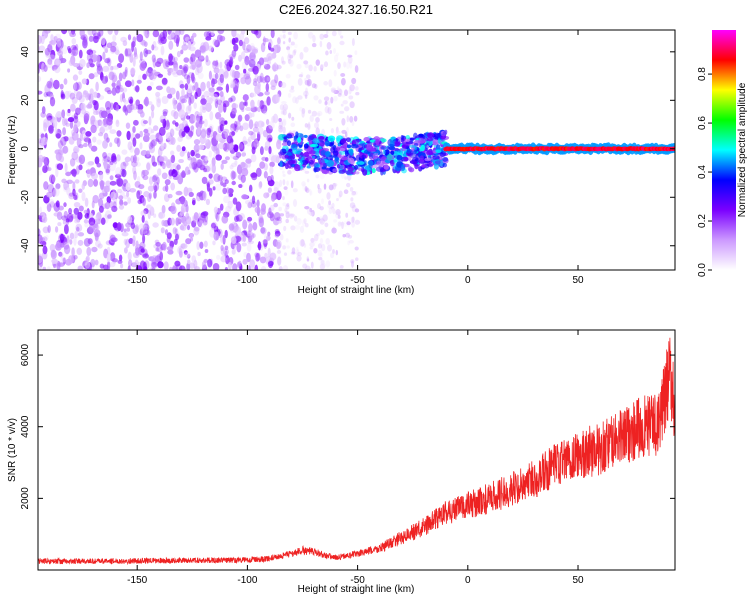  What do you see at coordinates (704, 172) in the screenshot?
I see `colorbar-ticks: 0.0 0.2 0.4 0.6 0.8` at bounding box center [704, 172].